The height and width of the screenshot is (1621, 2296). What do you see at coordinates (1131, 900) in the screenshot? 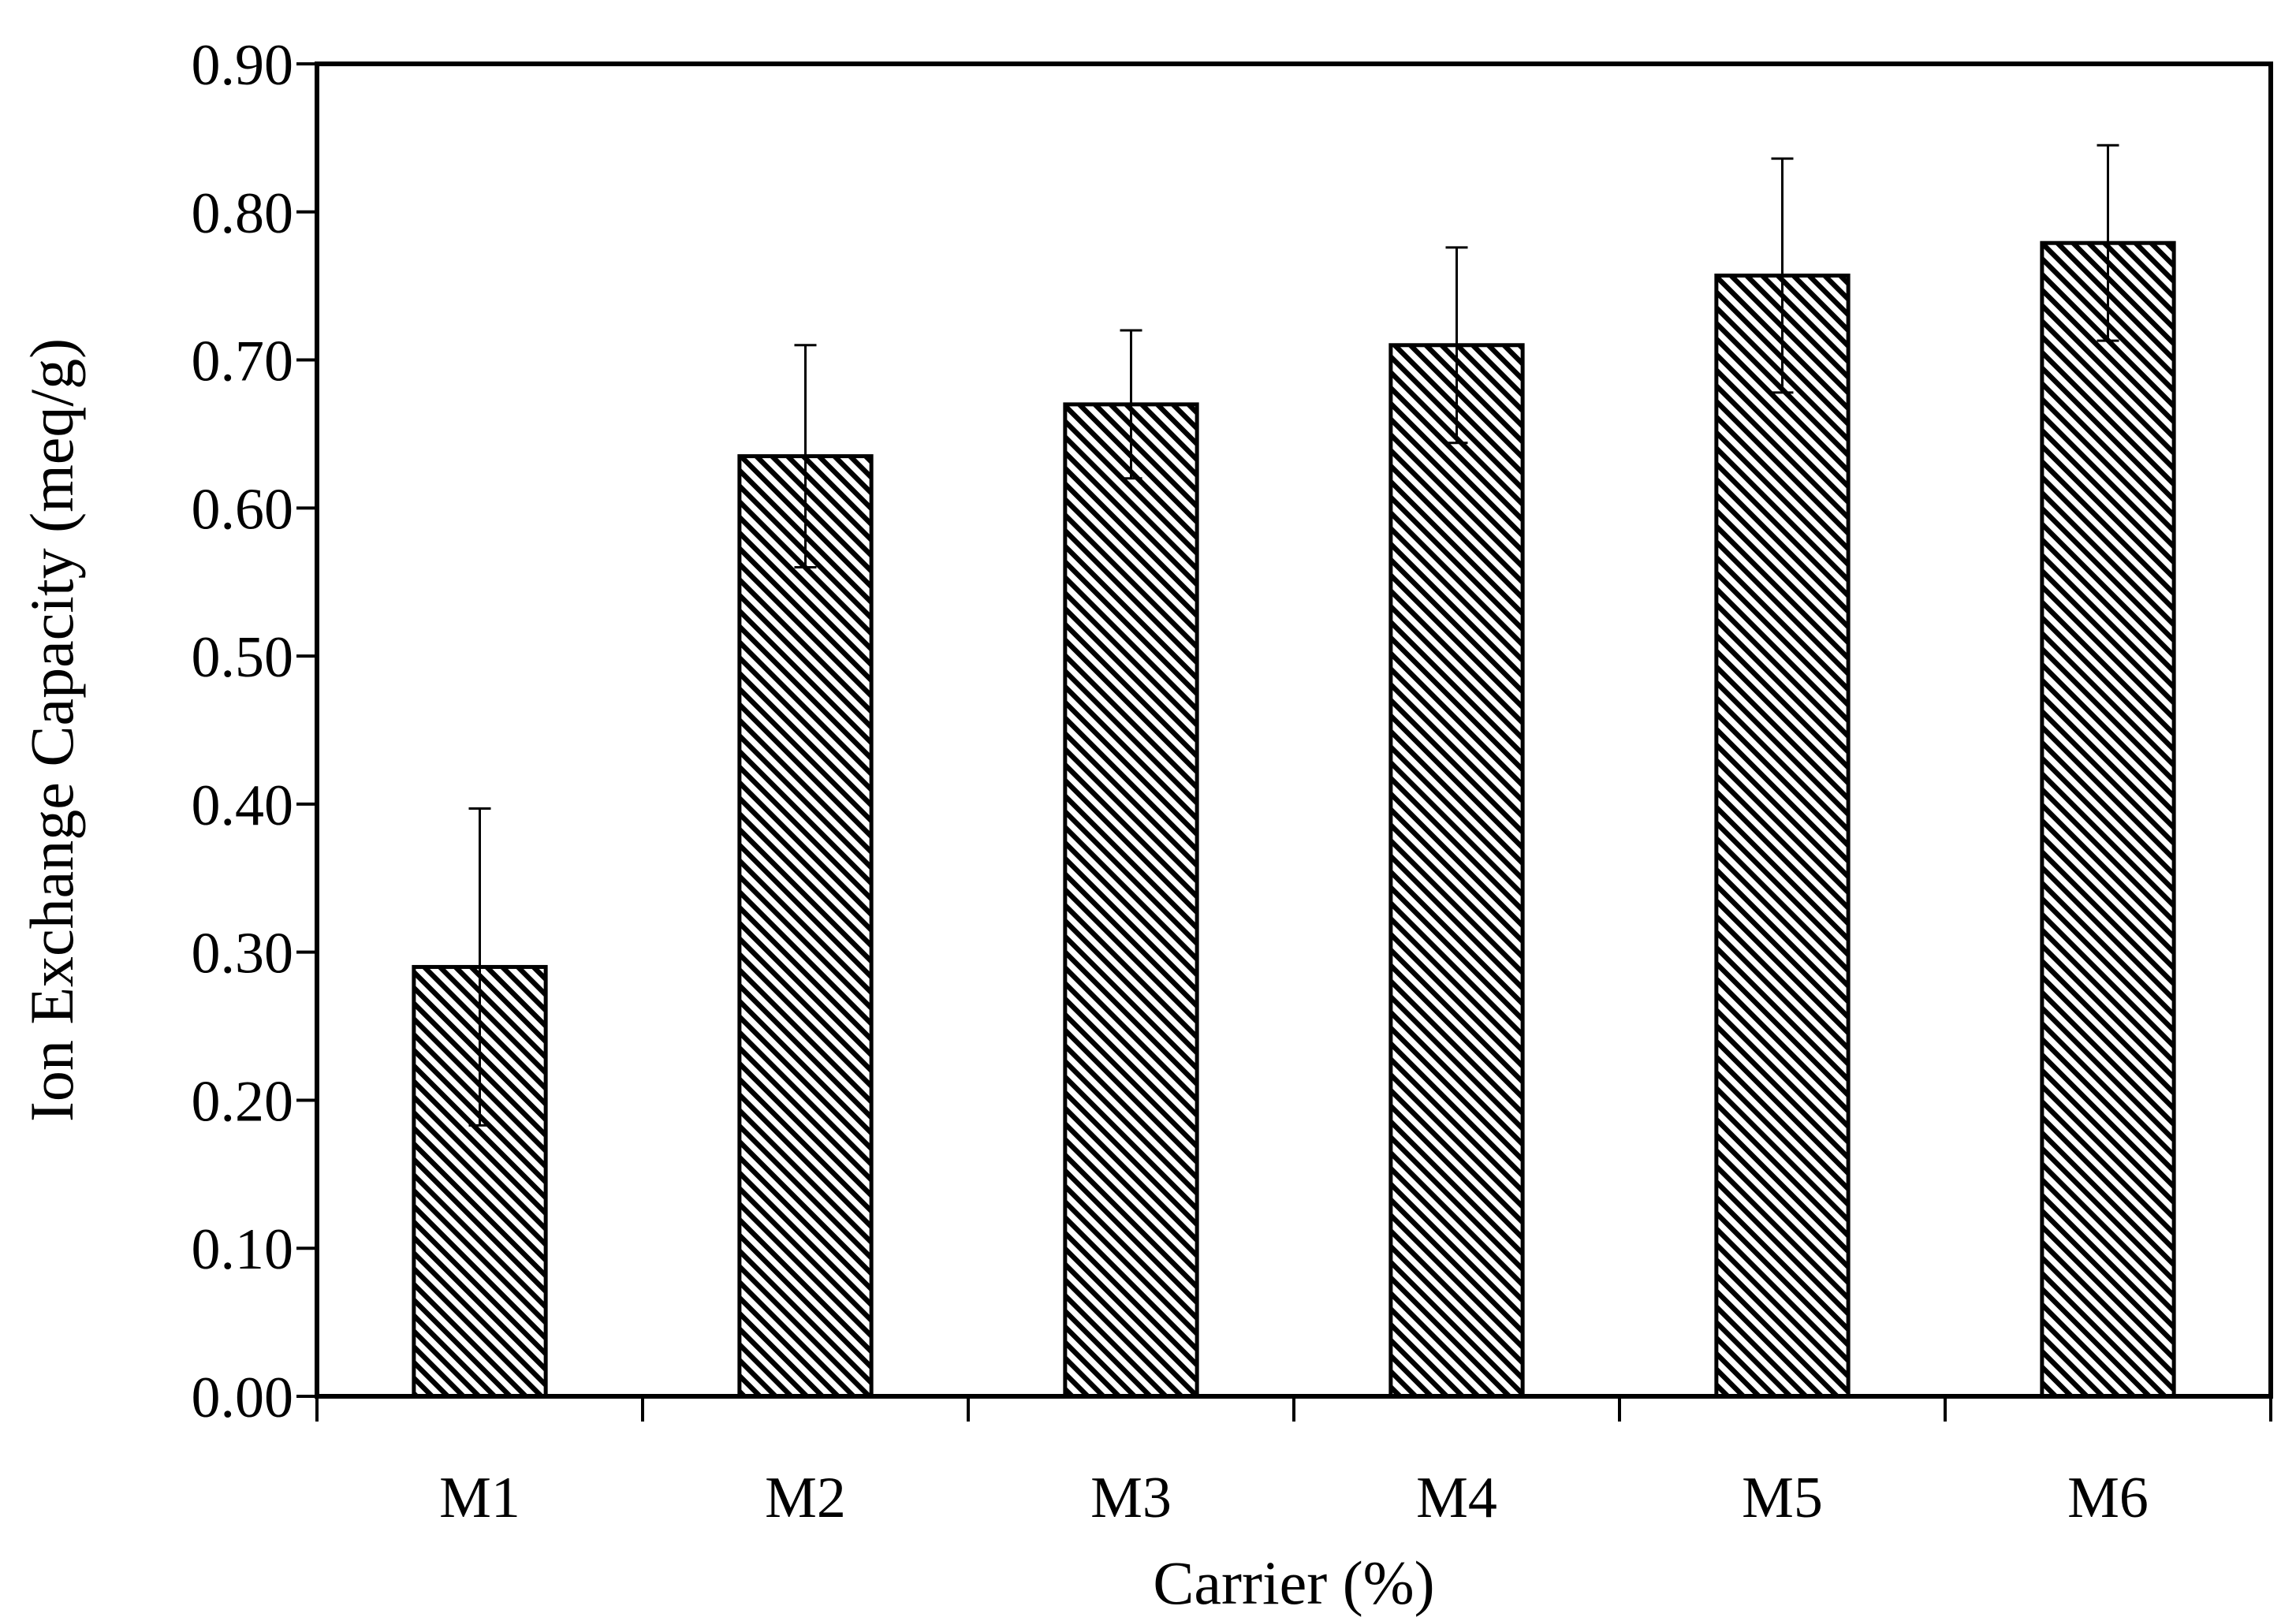
I see `bar-m3` at bounding box center [1131, 900].